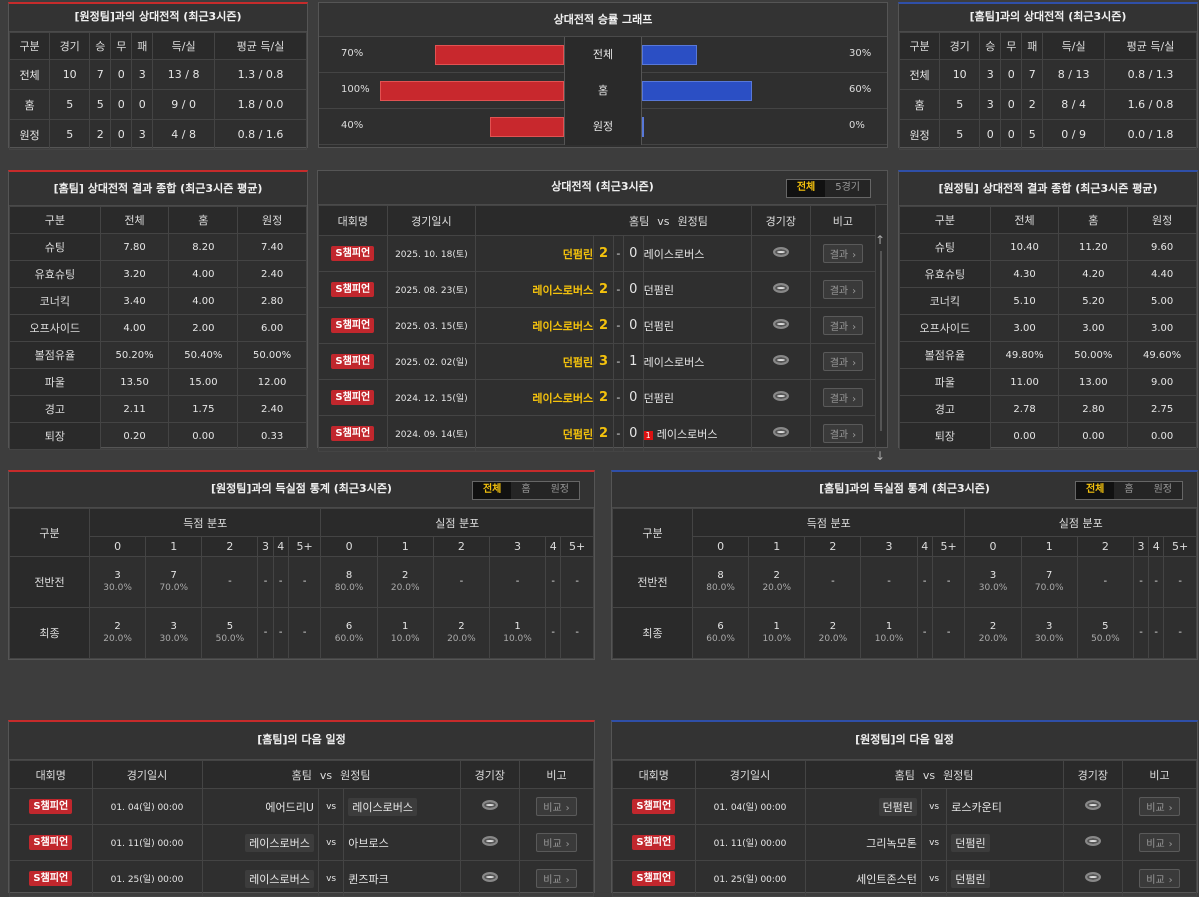  I want to click on percent: 10.0%, so click(405, 639).